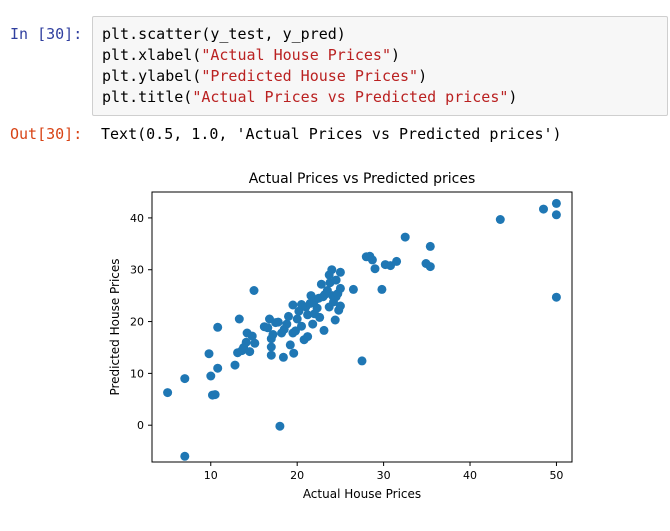 The width and height of the screenshot is (670, 531). What do you see at coordinates (297, 475) in the screenshot?
I see `x-tick-label: 20` at bounding box center [297, 475].